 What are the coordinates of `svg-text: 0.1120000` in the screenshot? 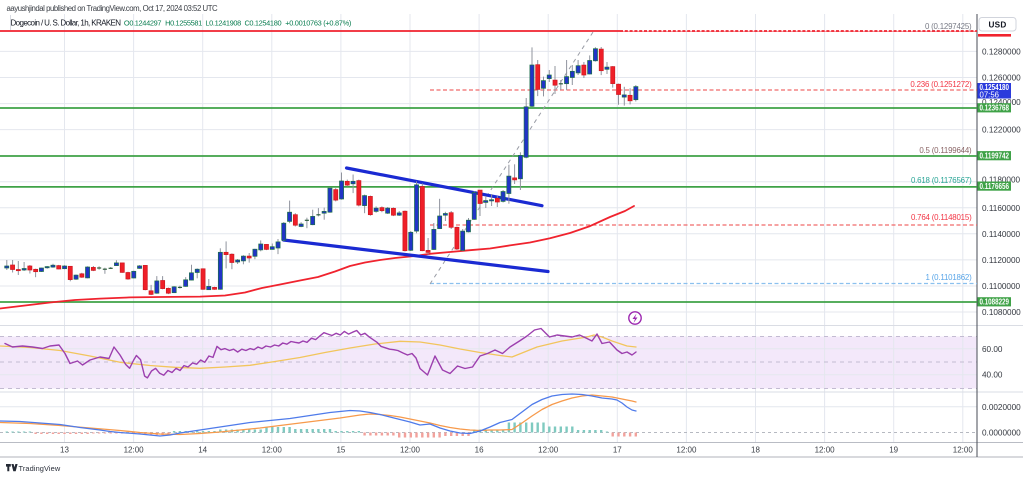 It's located at (1001, 260).